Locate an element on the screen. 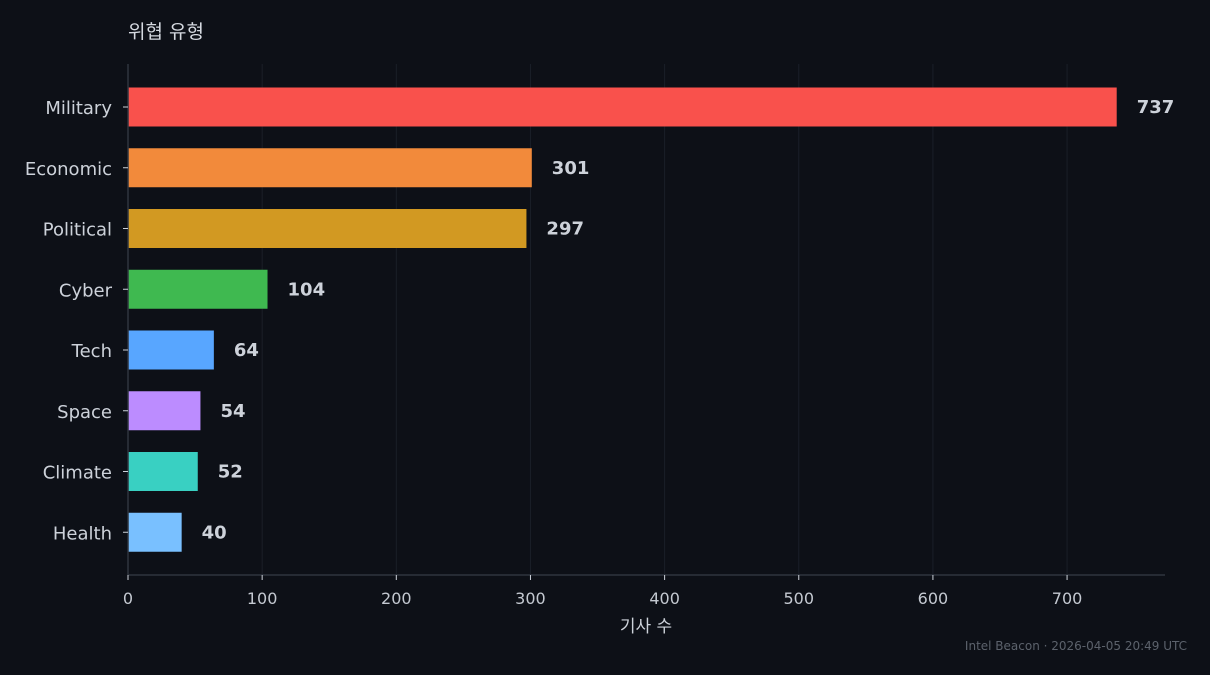 The width and height of the screenshot is (1210, 675). value-label-climate: 52 is located at coordinates (230, 472).